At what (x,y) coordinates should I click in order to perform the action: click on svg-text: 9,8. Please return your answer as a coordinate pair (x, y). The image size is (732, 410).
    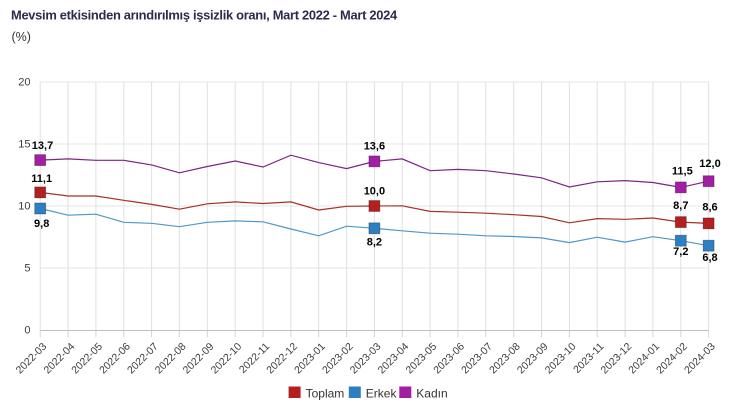
    Looking at the image, I should click on (41, 224).